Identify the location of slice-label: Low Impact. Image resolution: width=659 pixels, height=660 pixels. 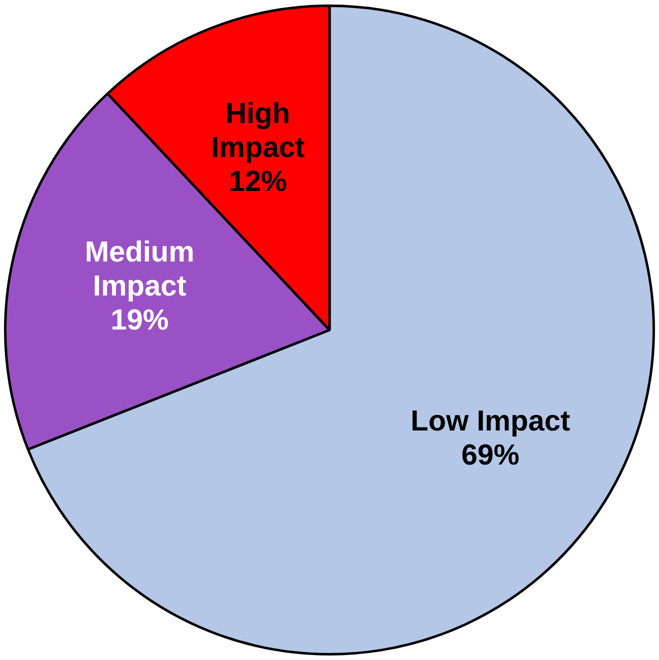
(490, 421).